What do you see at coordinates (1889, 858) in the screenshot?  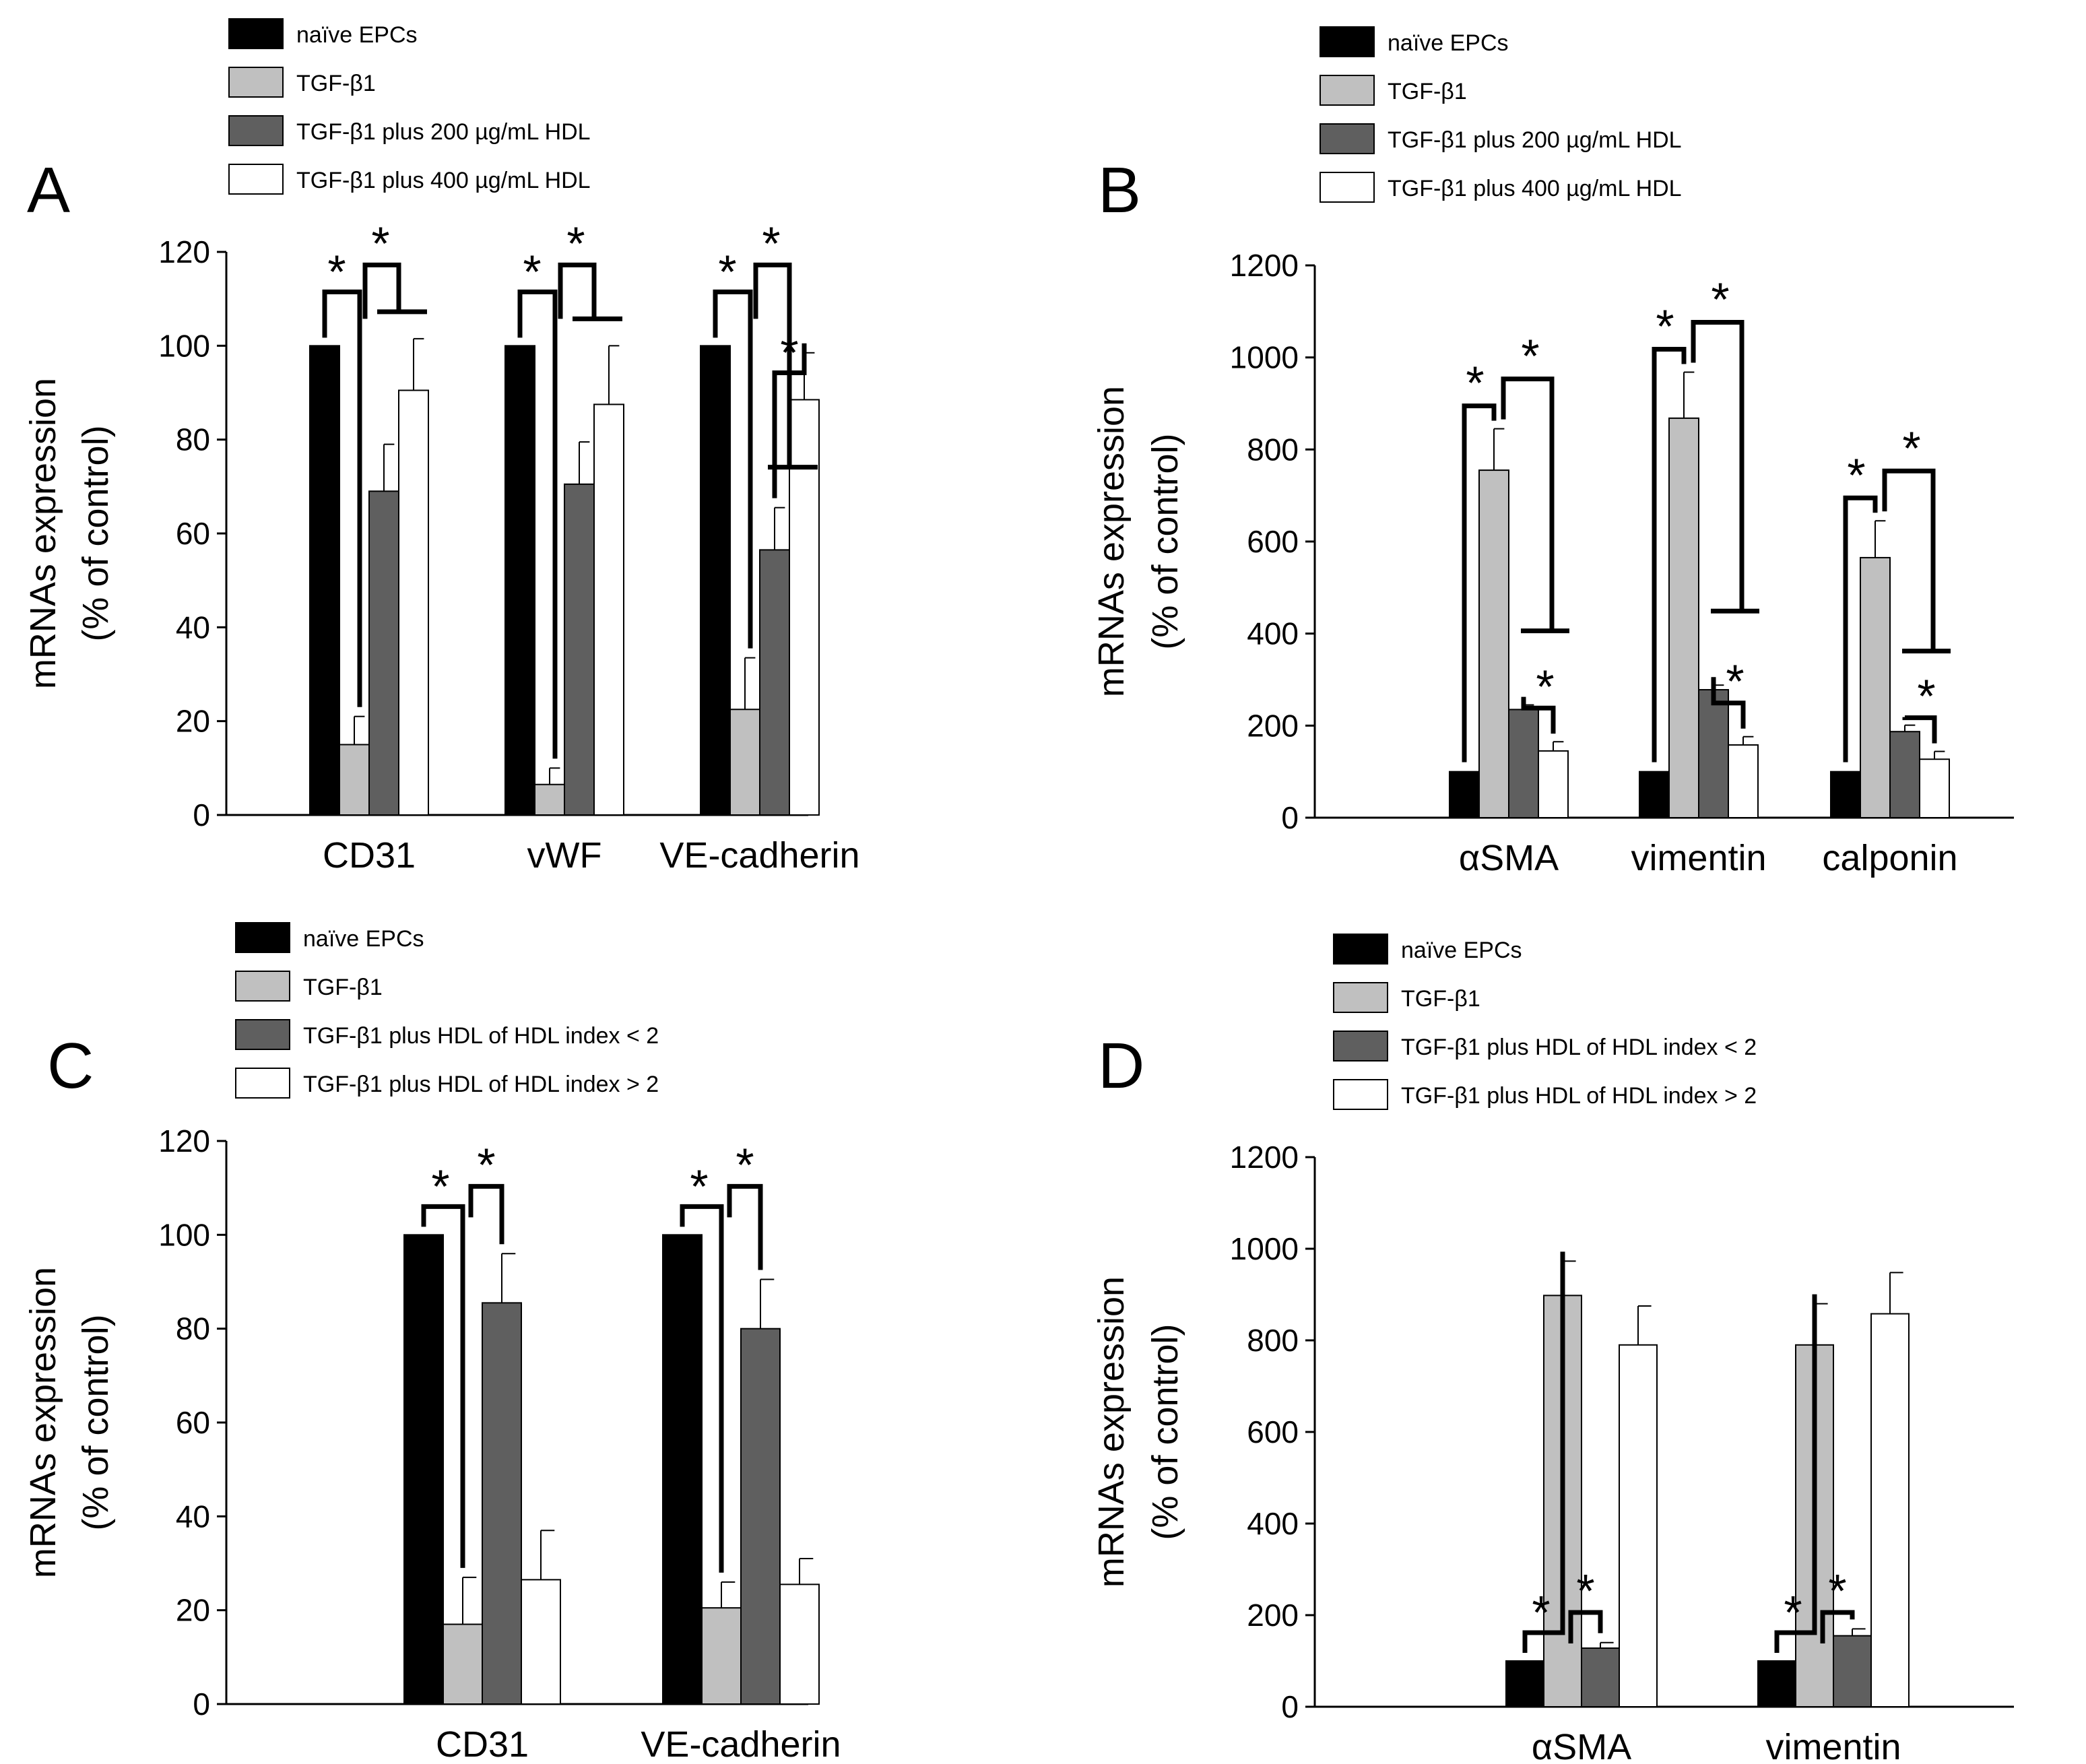 I see `x-tick-label: calponin` at bounding box center [1889, 858].